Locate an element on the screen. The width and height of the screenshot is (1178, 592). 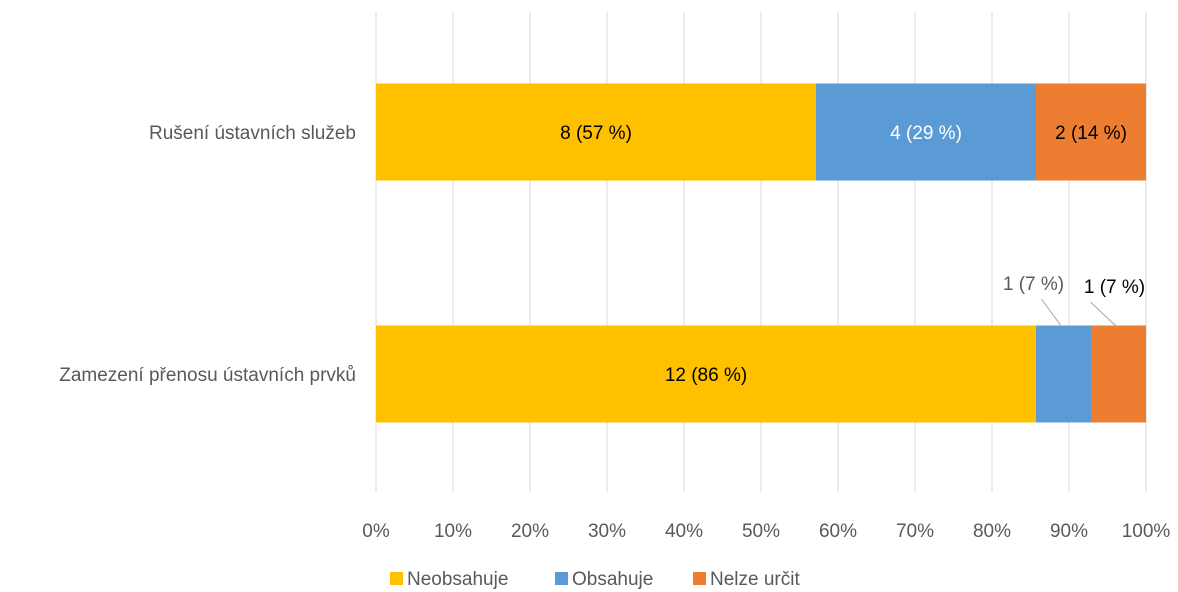
legend-label: Neobsahuje is located at coordinates (457, 579).